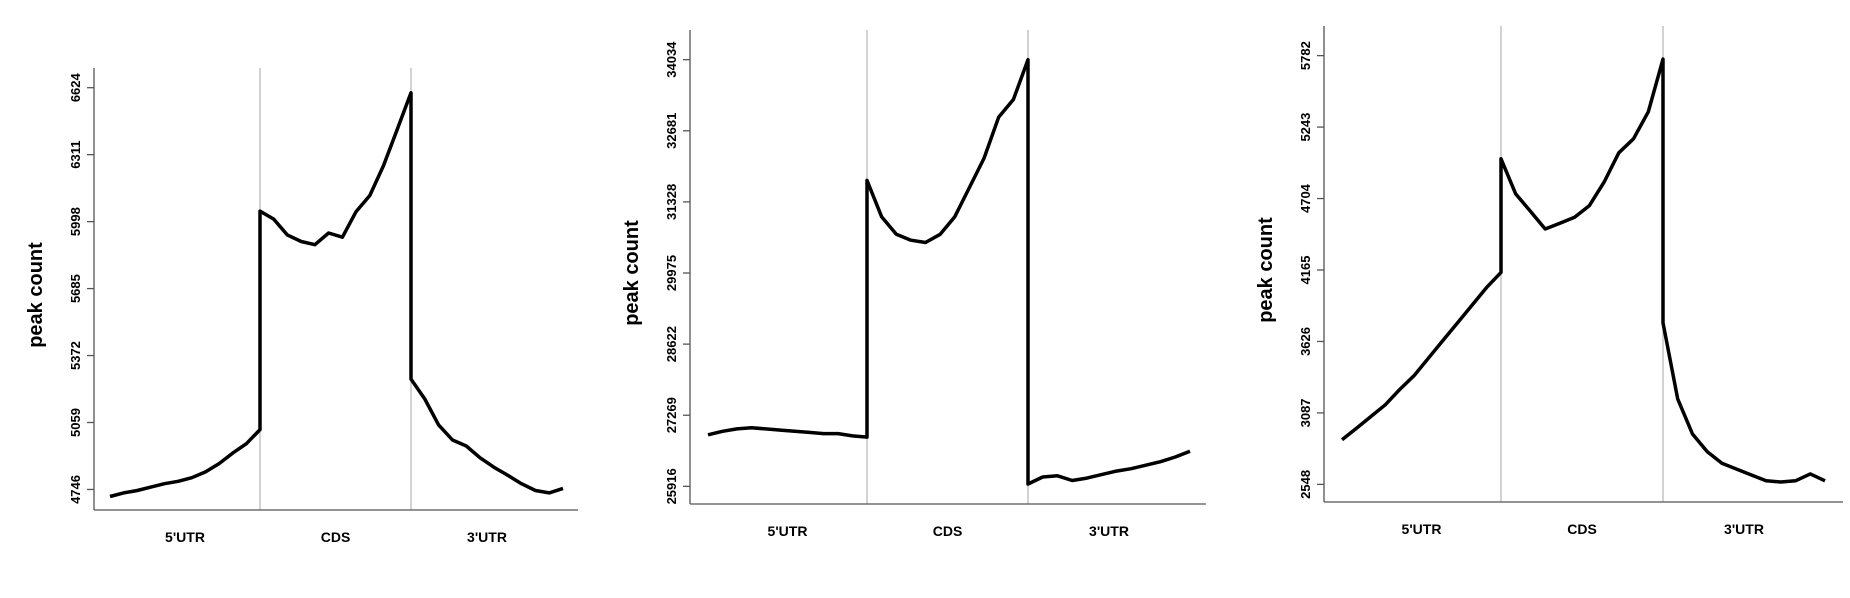  Describe the element at coordinates (1305, 341) in the screenshot. I see `y-tick-label: 3626` at that location.